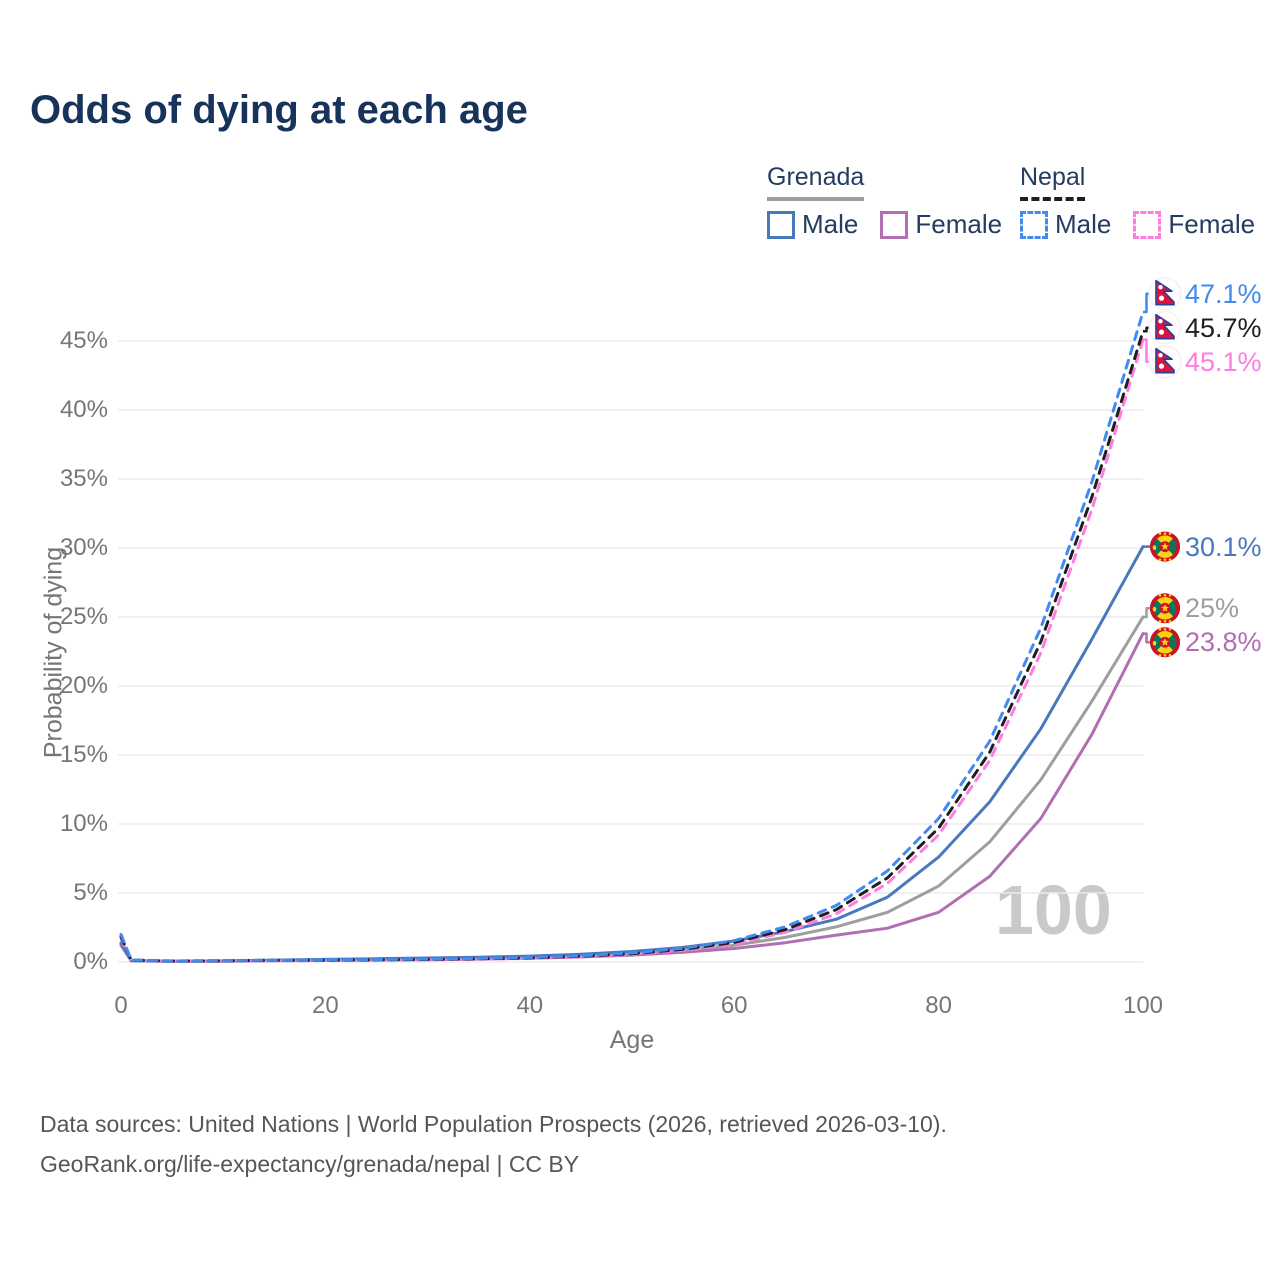 The width and height of the screenshot is (1280, 1280). Describe the element at coordinates (90, 961) in the screenshot. I see `y-tick-label: 0%` at that location.